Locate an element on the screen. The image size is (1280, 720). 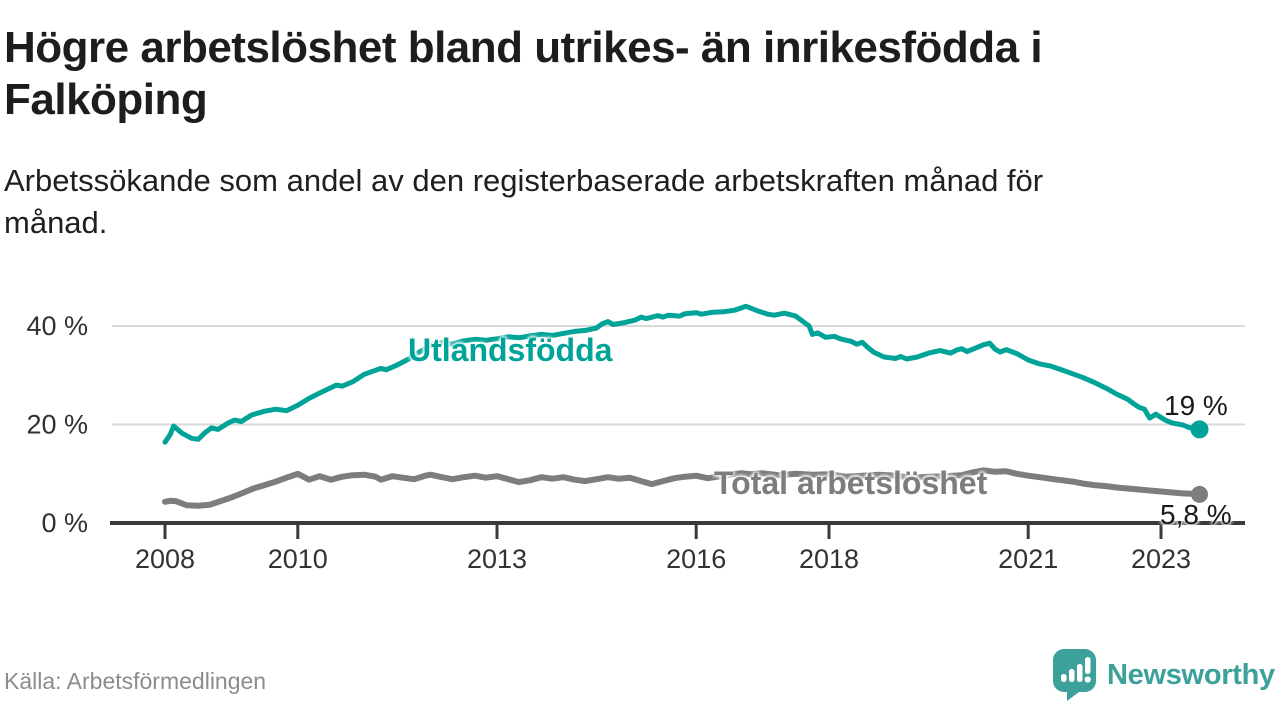
series-end-dot-total is located at coordinates (1200, 494).